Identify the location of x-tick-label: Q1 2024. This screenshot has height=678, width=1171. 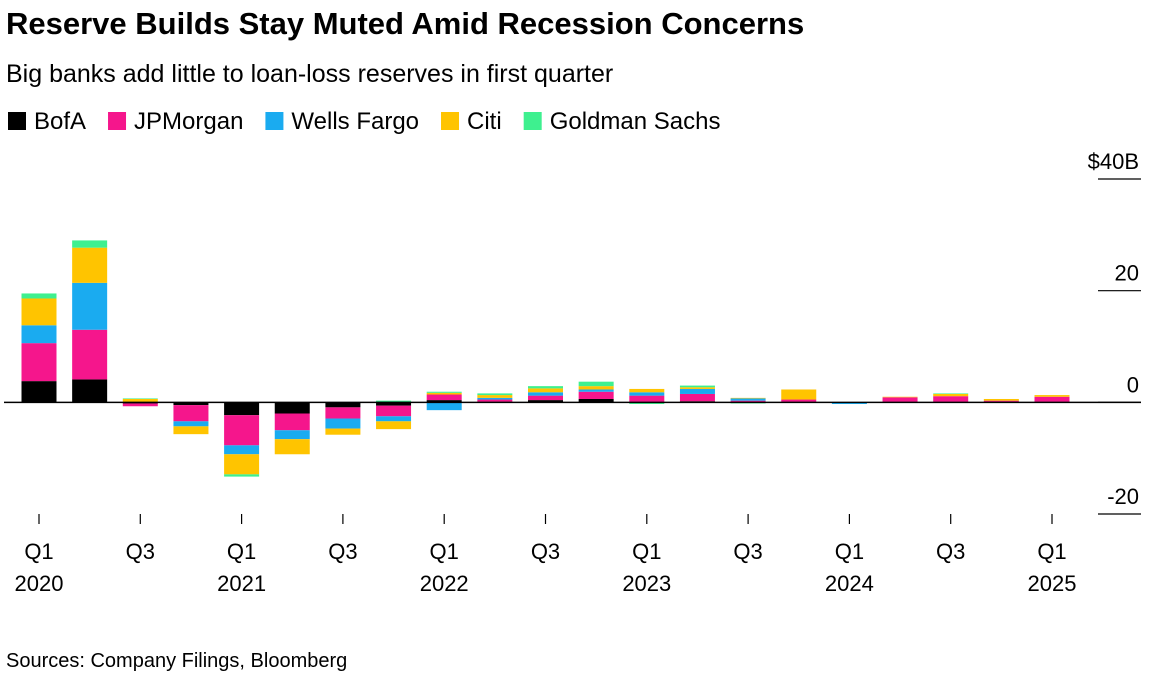
(849, 567).